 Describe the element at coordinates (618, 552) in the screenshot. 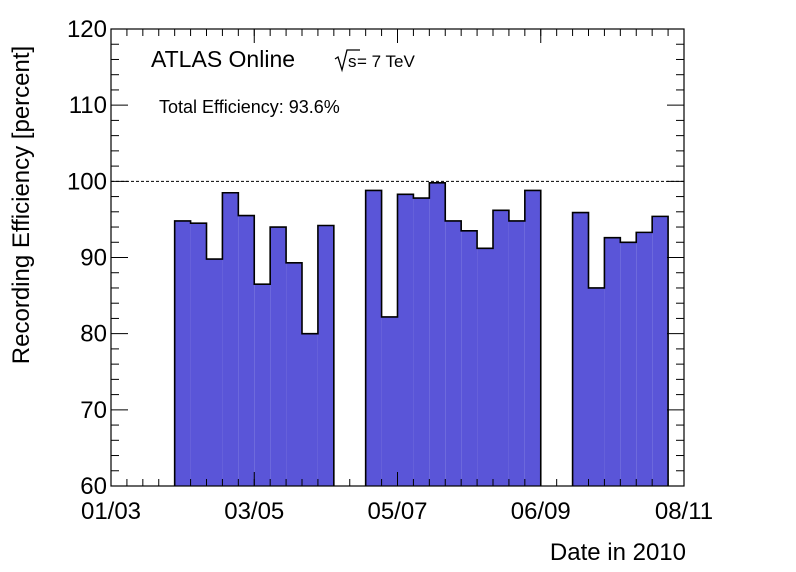

I see `x-axis-title: Date in 2010` at that location.